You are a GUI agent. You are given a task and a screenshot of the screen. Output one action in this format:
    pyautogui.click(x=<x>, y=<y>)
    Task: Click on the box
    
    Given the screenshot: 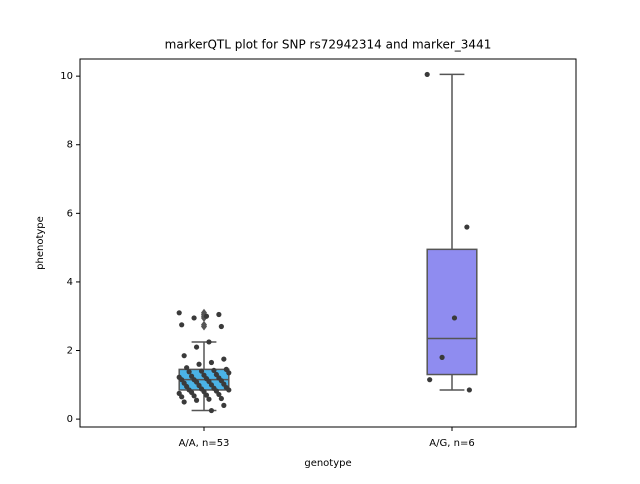 What is the action you would take?
    pyautogui.click(x=452, y=312)
    